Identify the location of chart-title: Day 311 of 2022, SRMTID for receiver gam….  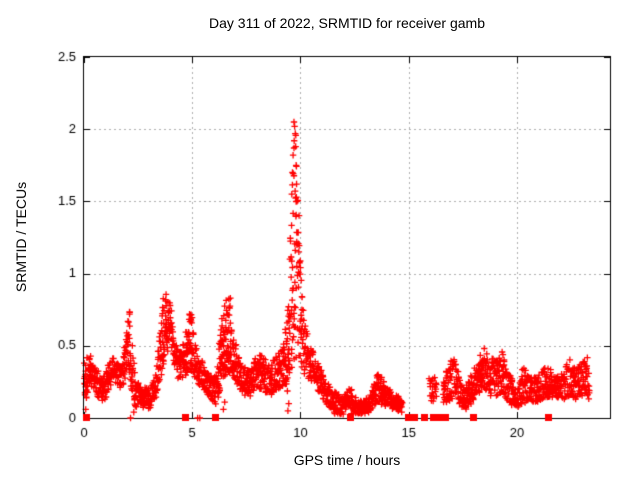
(347, 23).